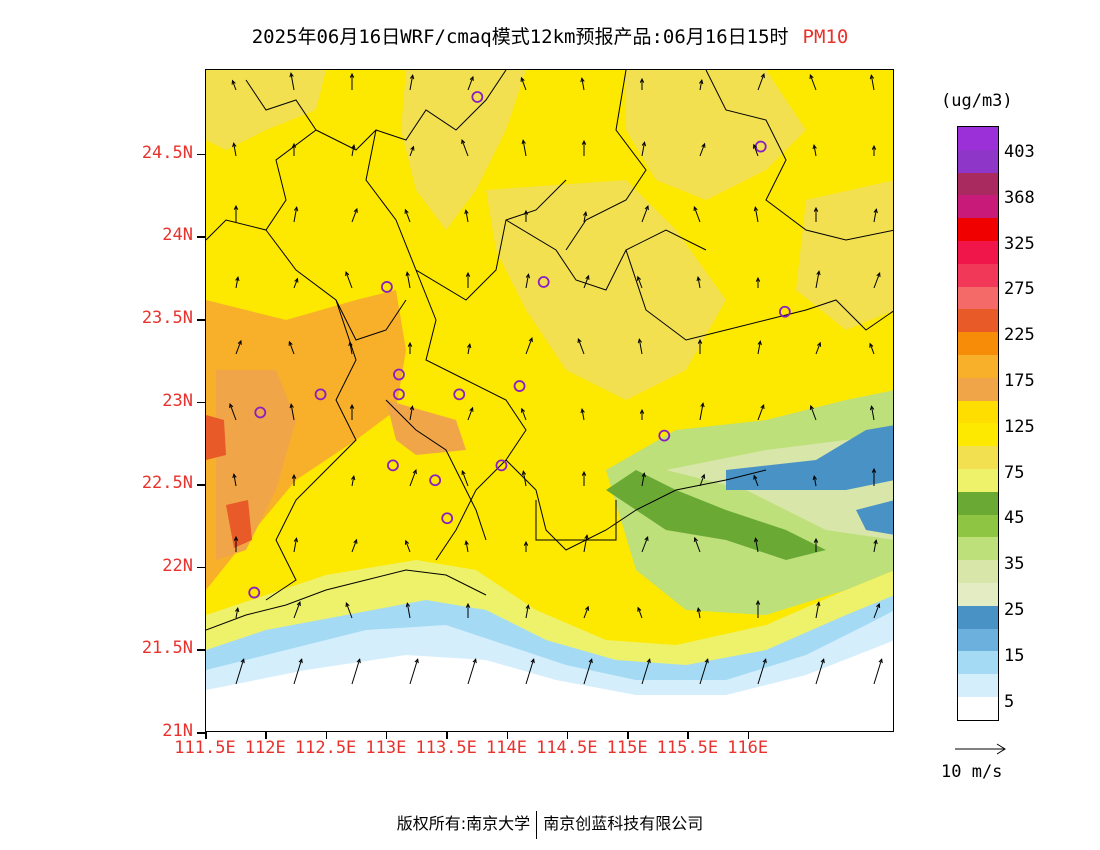 Image resolution: width=1100 pixels, height=850 pixels. I want to click on y-tick-label: 22.5N, so click(167, 483).